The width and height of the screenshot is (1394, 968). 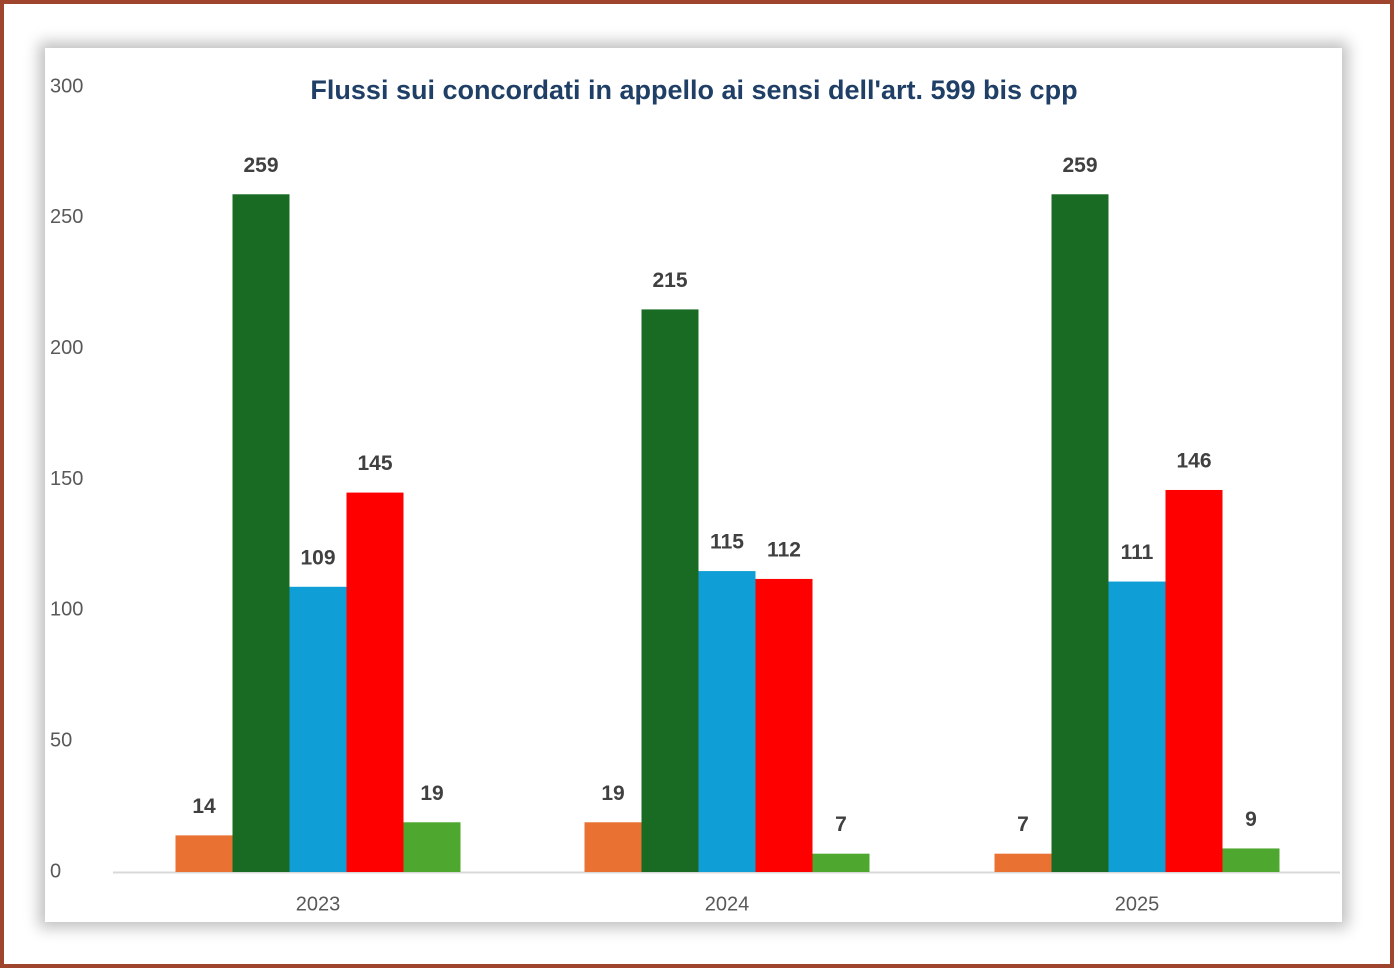 I want to click on data-label: 111, so click(x=1137, y=552).